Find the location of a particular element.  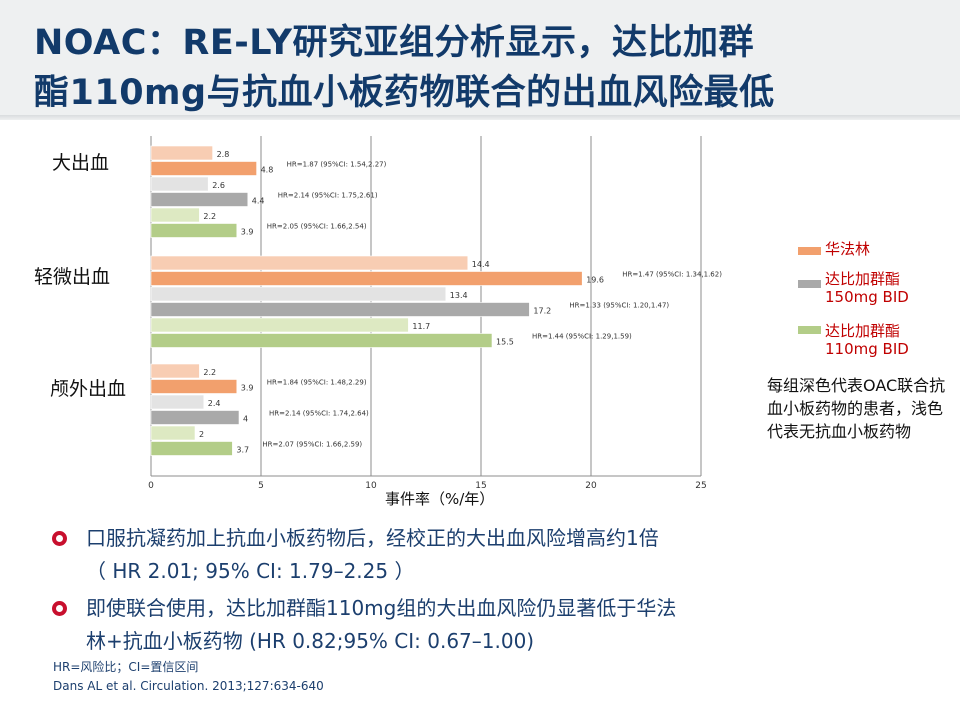

hr-annotation-minor-bleeding-1: HR=1.47 (95%CI: 1.34,1.62) is located at coordinates (672, 275).